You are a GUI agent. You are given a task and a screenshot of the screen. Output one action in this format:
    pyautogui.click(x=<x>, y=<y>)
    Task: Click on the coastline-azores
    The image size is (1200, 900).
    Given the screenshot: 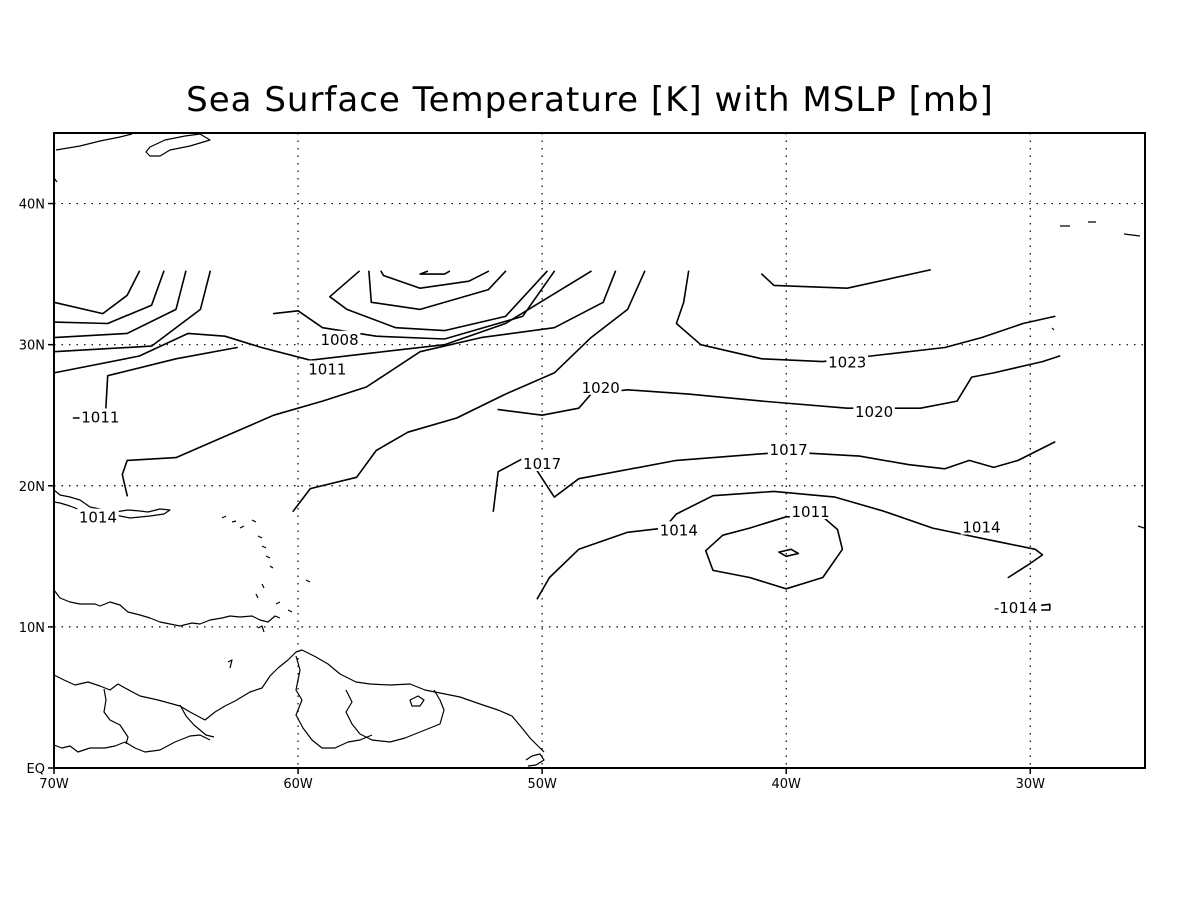 What is the action you would take?
    pyautogui.click(x=1098, y=375)
    